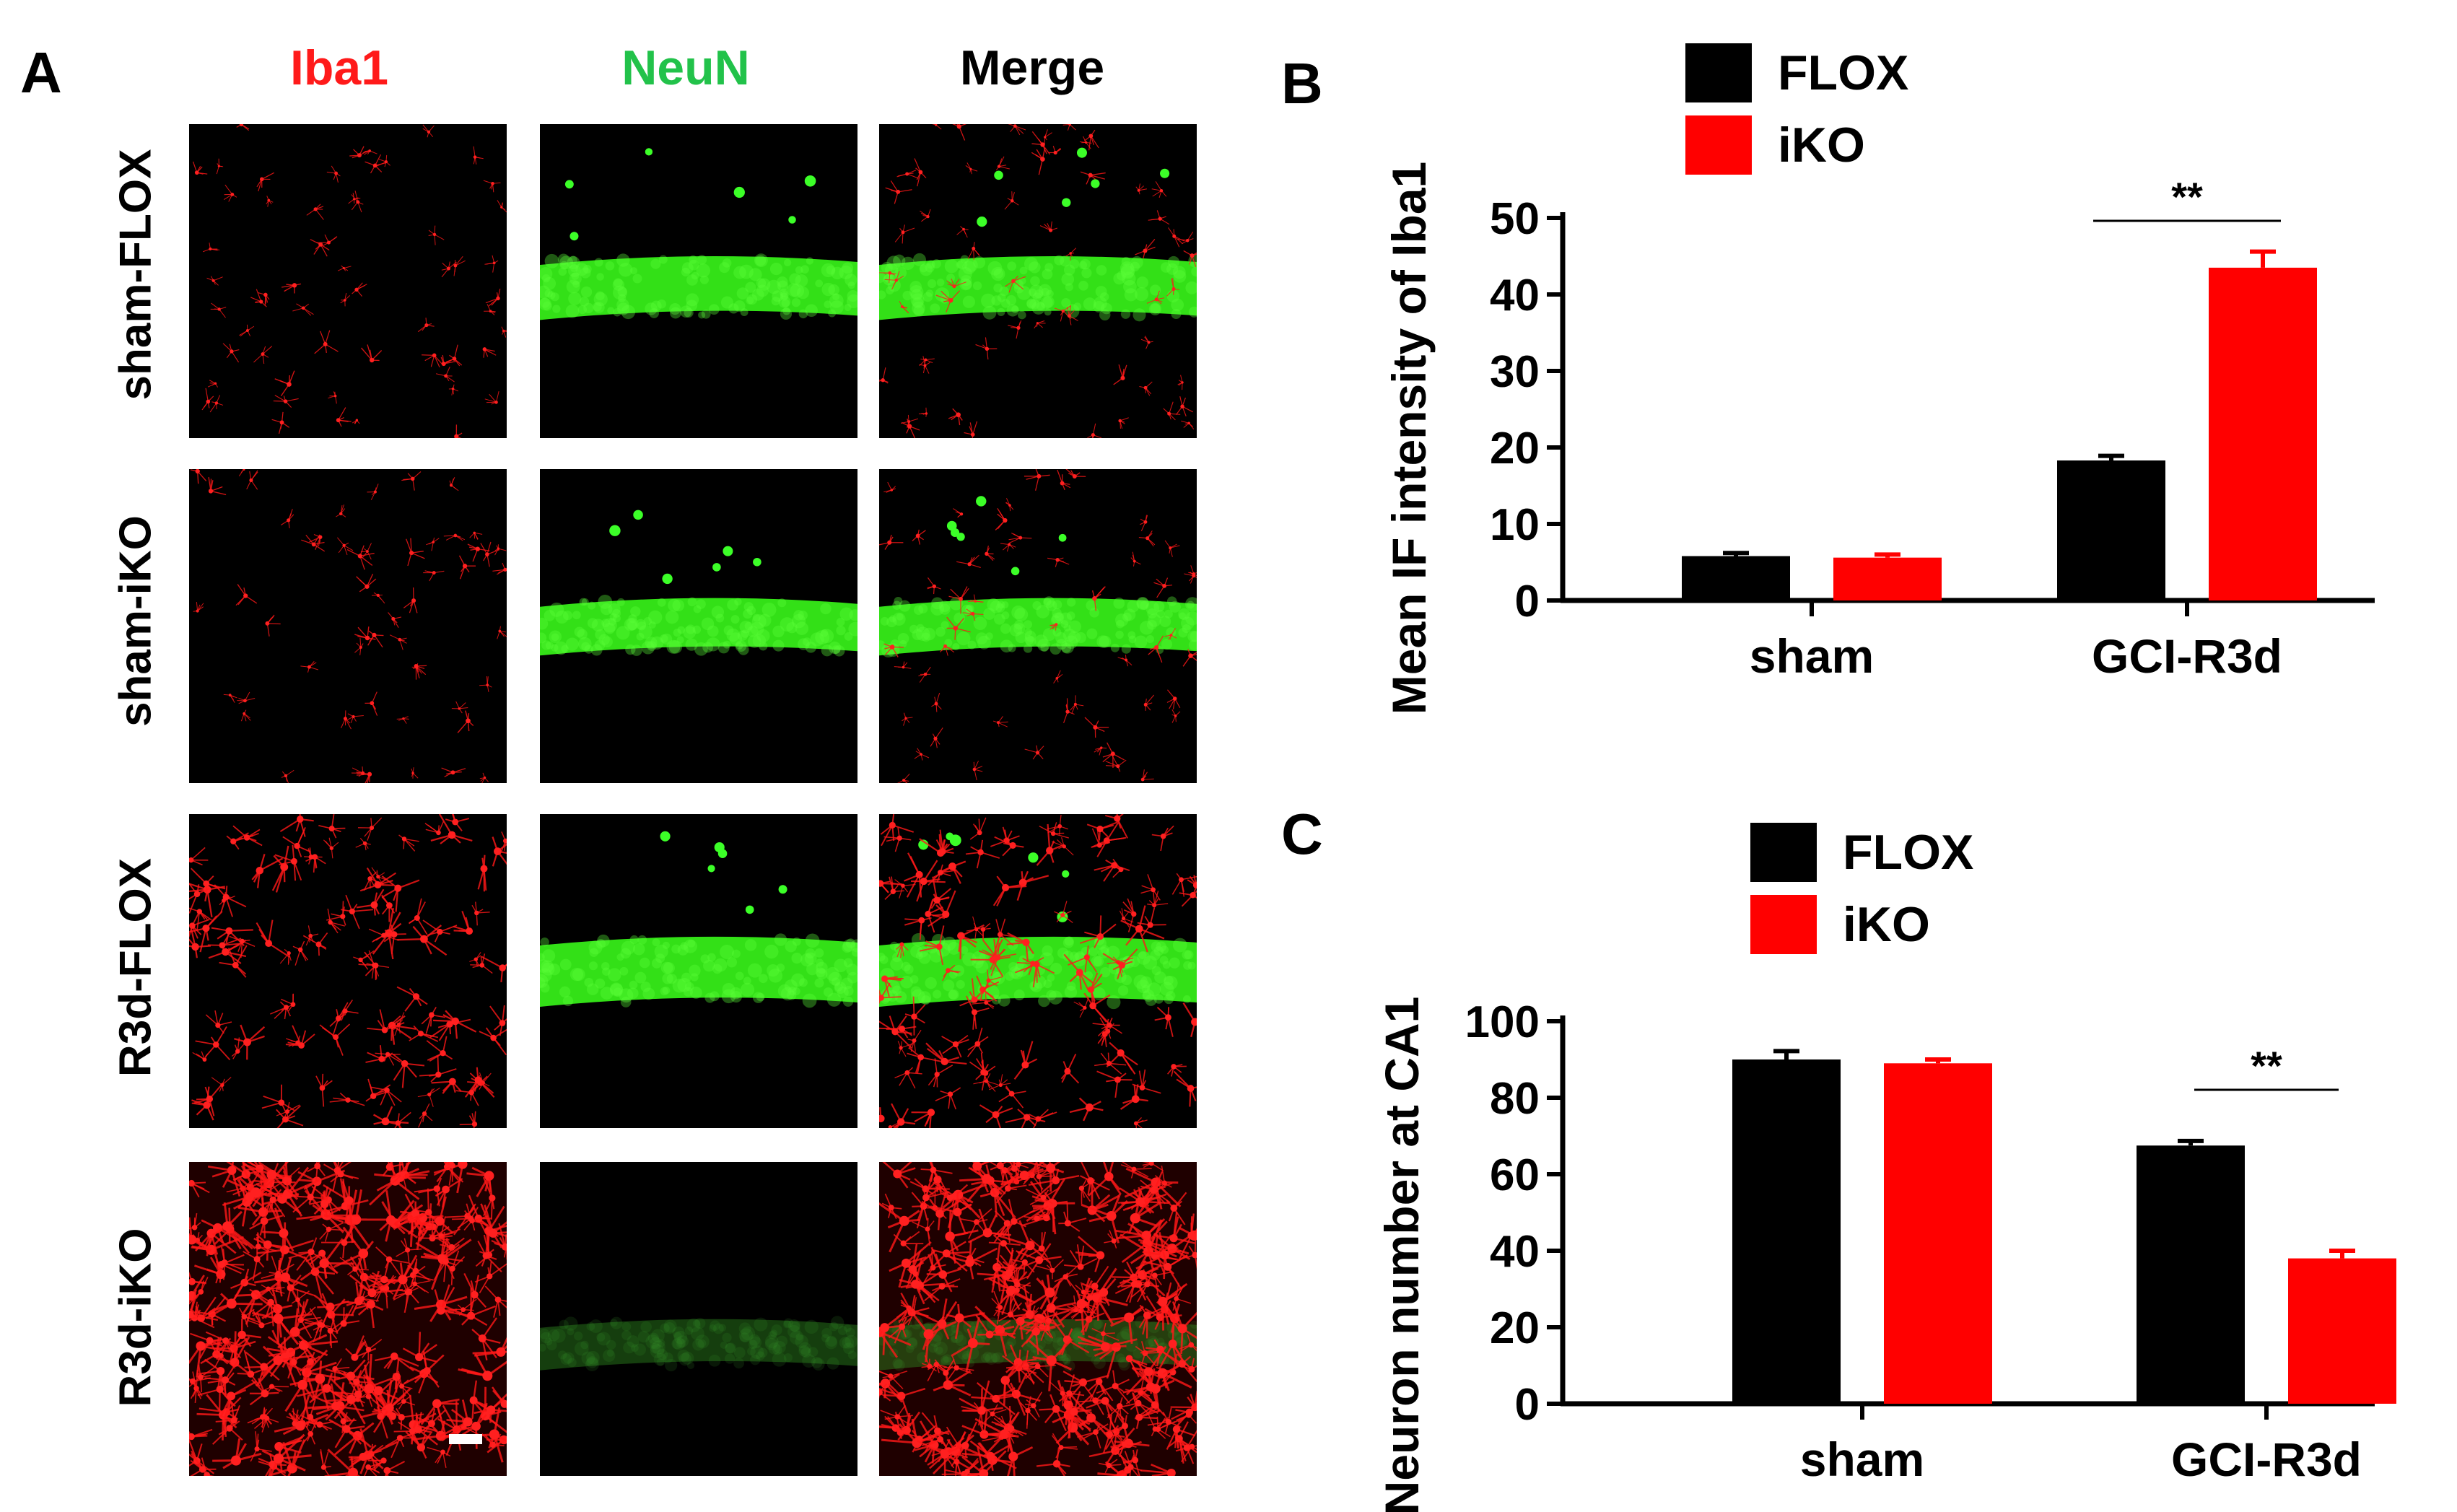  I want to click on y-tick-label: 10, so click(1515, 525).